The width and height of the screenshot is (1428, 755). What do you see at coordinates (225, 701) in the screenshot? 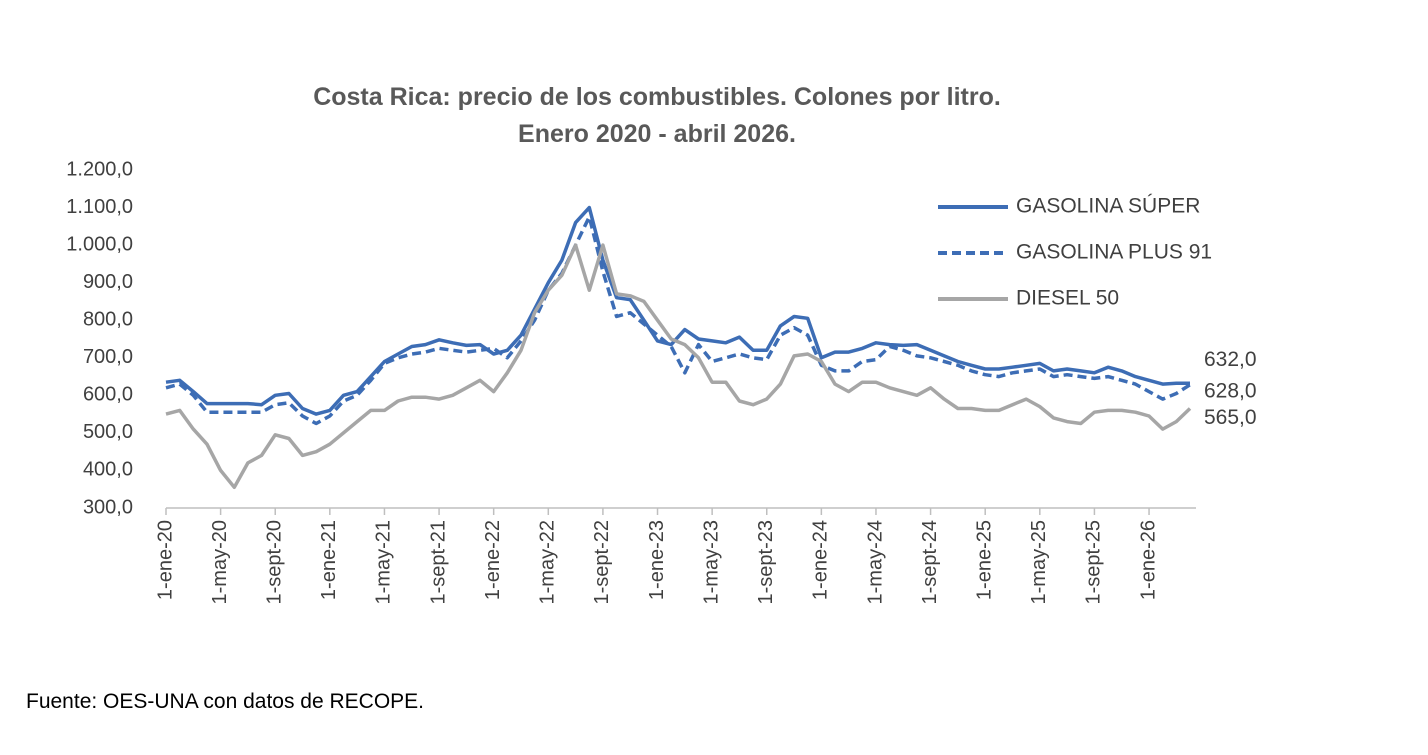
I see `source-note: Fuente: OES-UNA con datos de RECOPE.` at bounding box center [225, 701].